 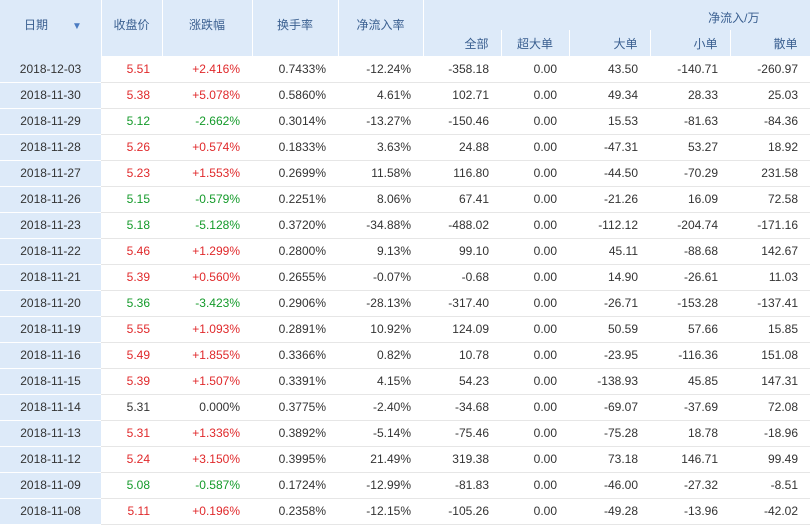 I want to click on large-header: 大单, so click(x=610, y=43).